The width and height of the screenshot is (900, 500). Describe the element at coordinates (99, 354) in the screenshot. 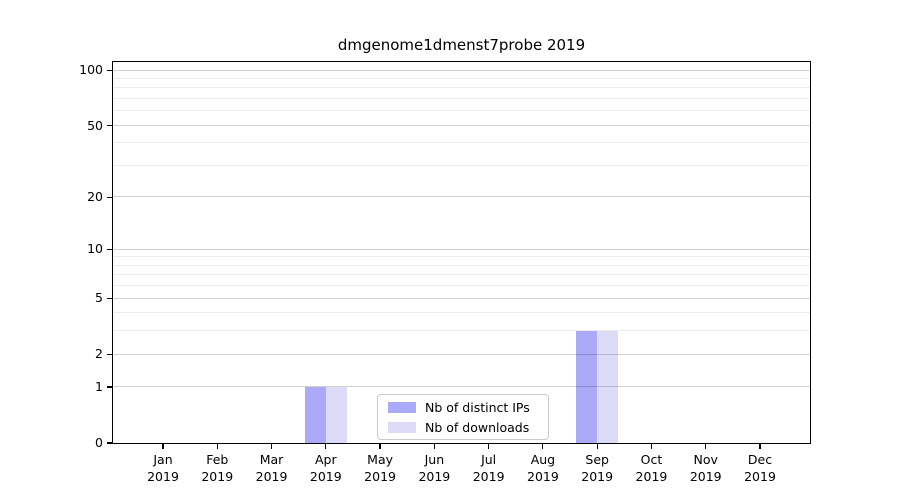

I see `y-tick-label: 2` at that location.